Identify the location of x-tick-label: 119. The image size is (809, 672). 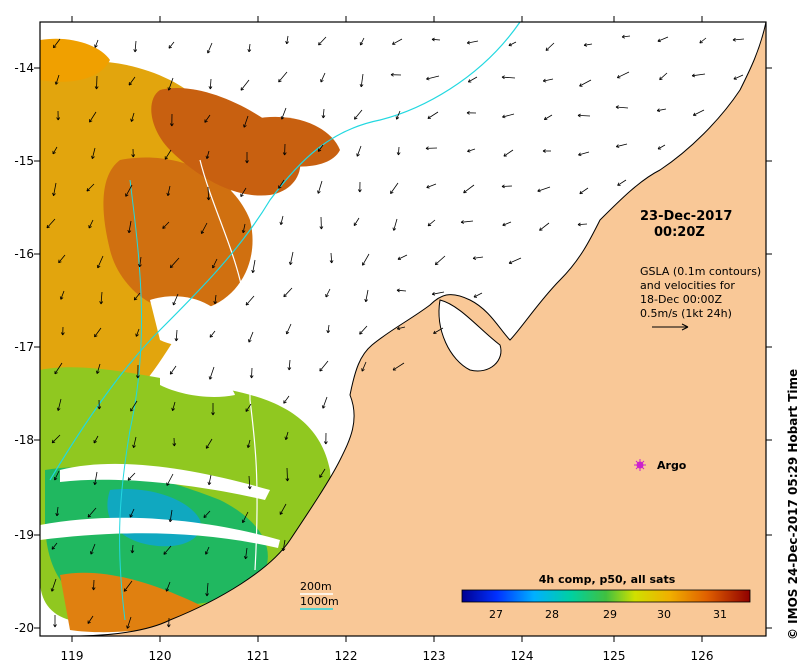
(72, 656).